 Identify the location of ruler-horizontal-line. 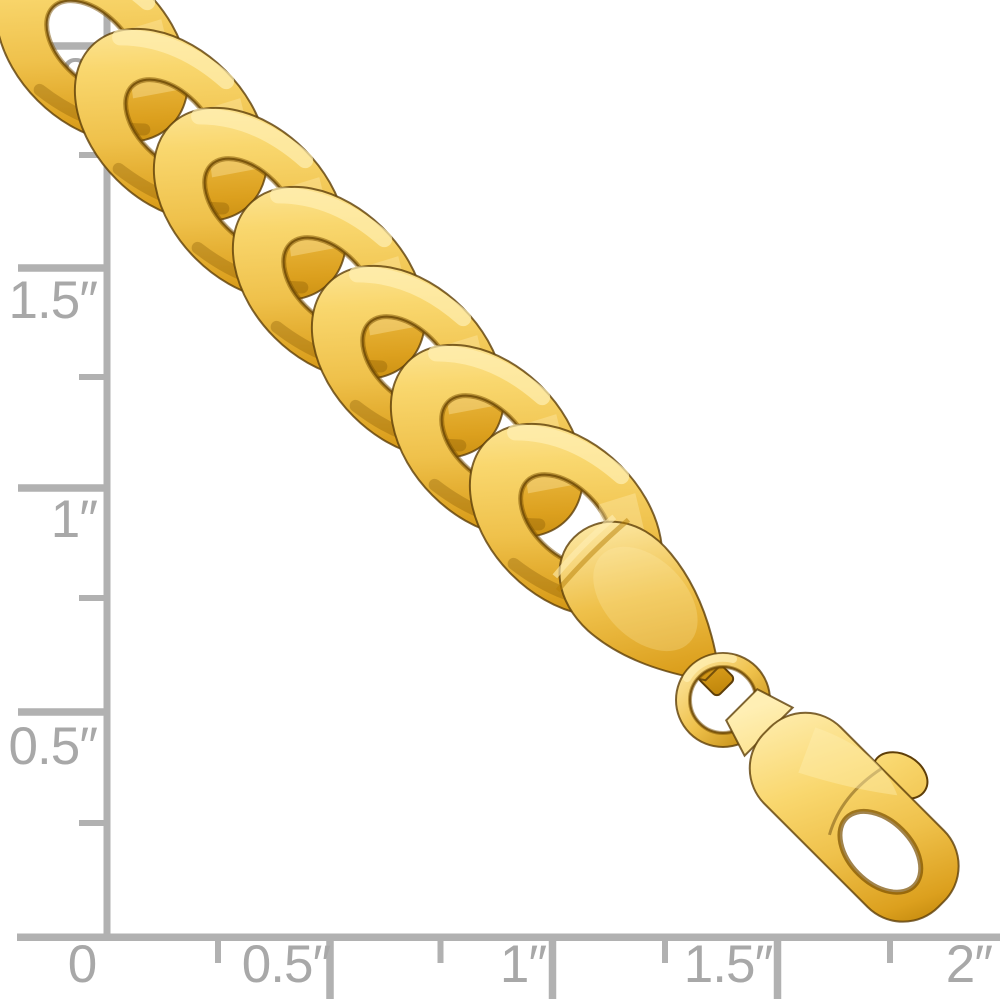
(508, 937).